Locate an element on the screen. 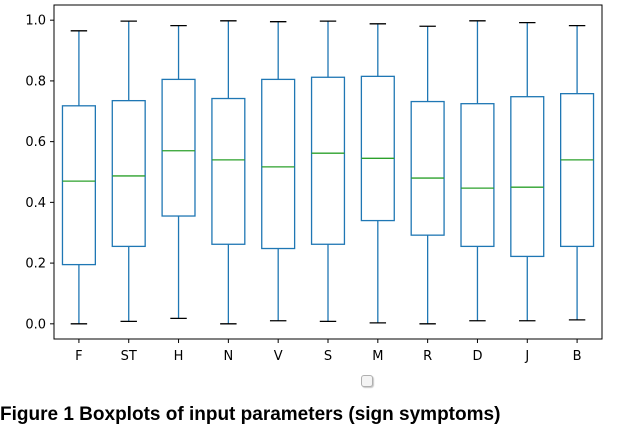 The image size is (640, 426). x-axis: F ST H N V S M R D J B is located at coordinates (328, 351).